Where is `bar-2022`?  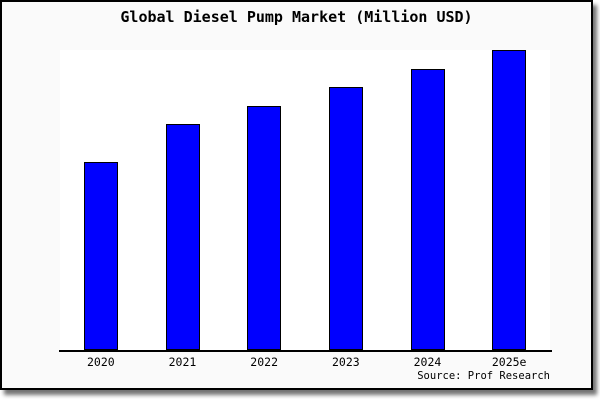
bar-2022 is located at coordinates (264, 228).